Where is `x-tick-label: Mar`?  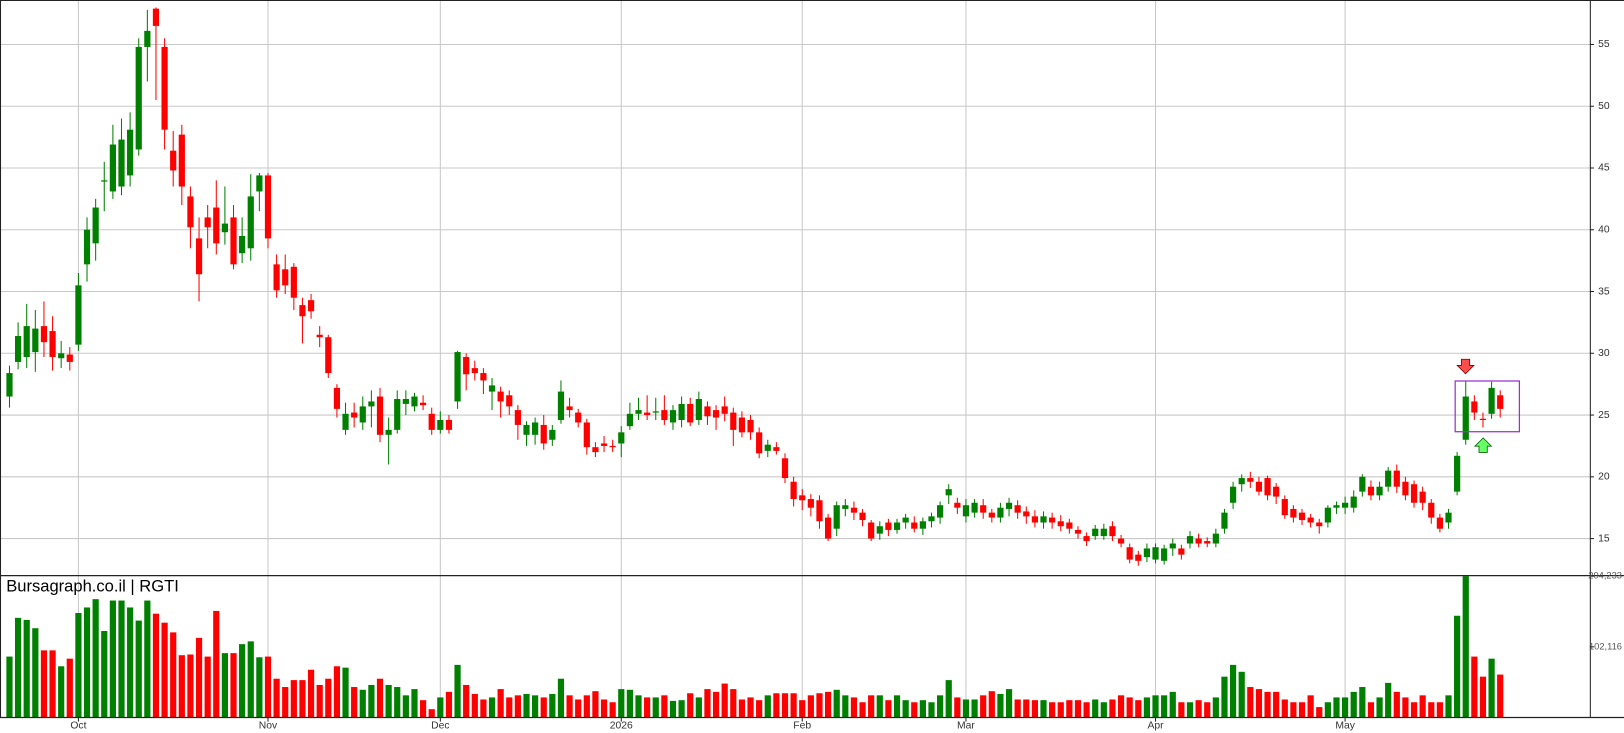 x-tick-label: Mar is located at coordinates (966, 725).